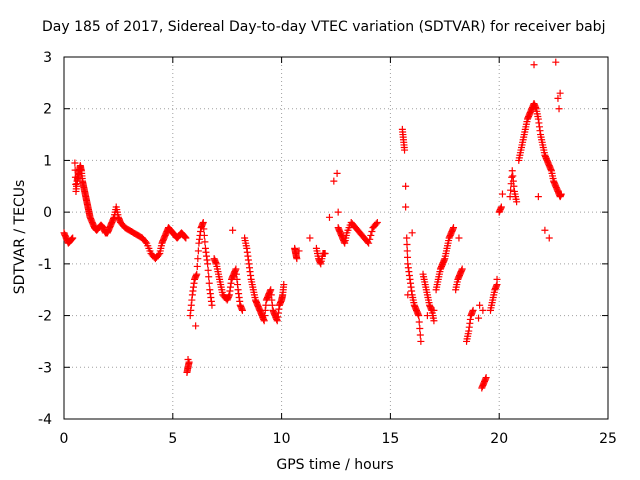 The width and height of the screenshot is (640, 480). What do you see at coordinates (45, 317) in the screenshot?
I see `y-tick-label: -2` at bounding box center [45, 317].